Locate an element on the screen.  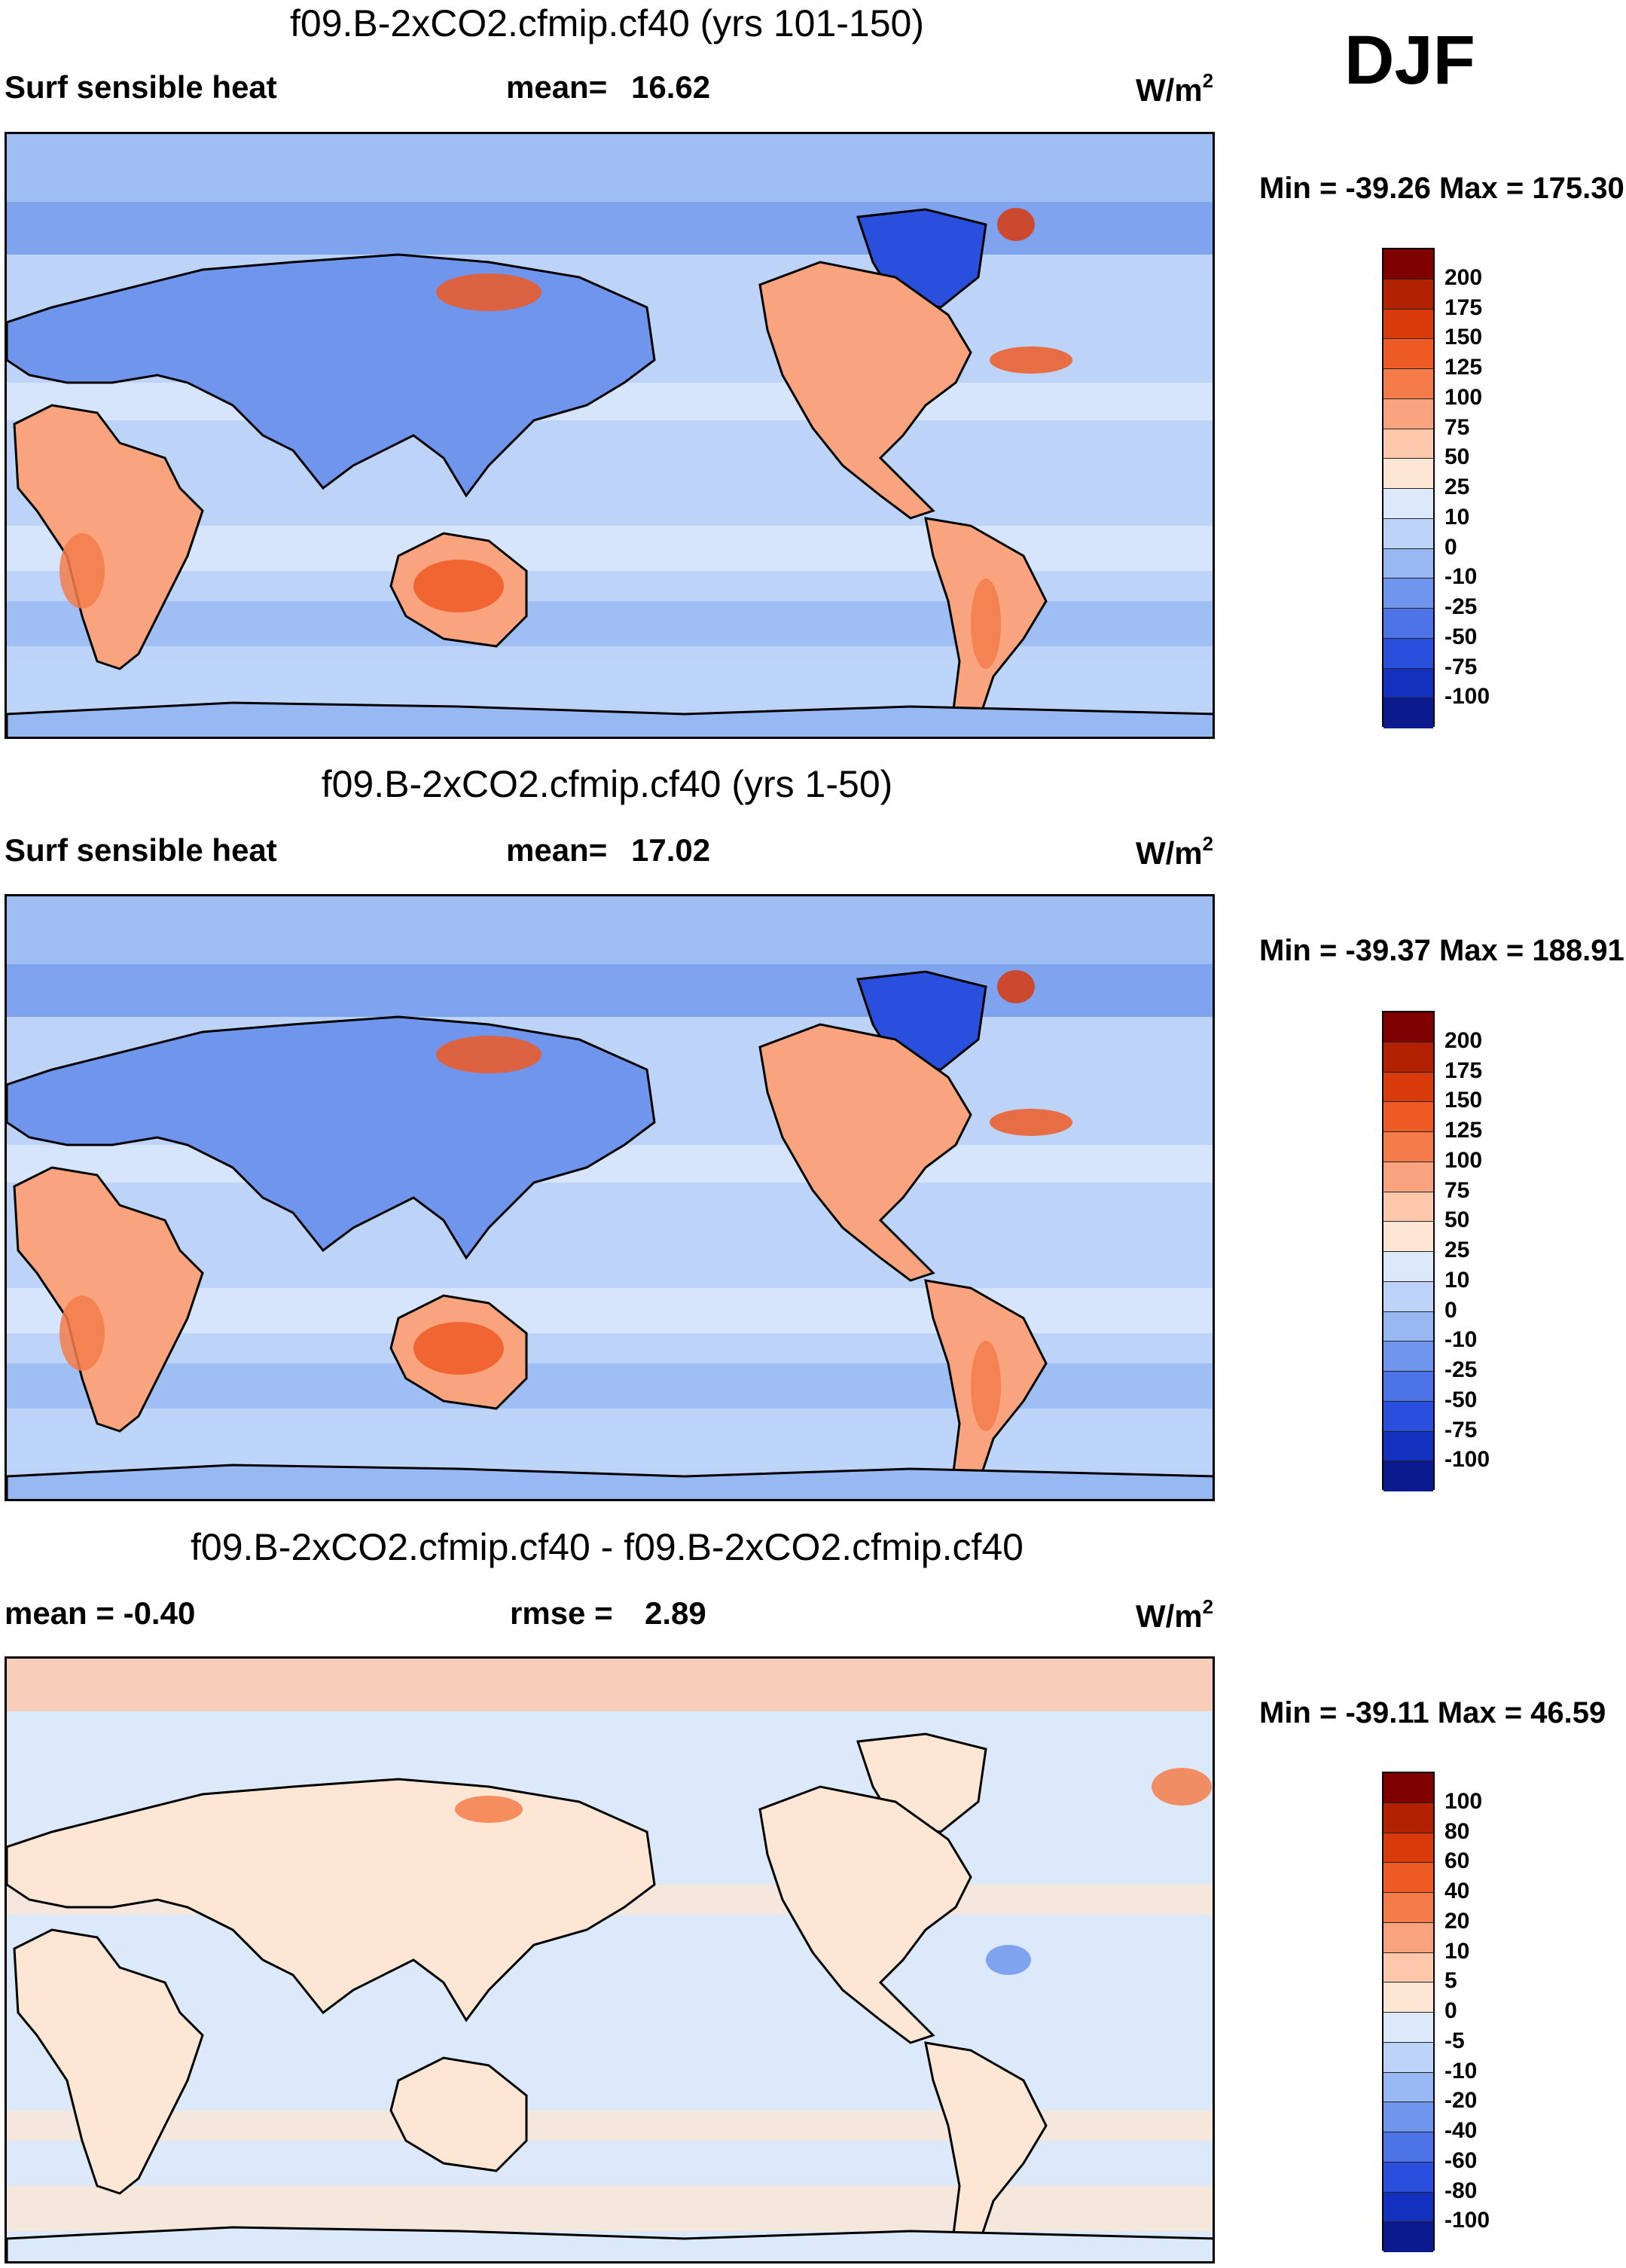
panel1-minmax: Min = -39.26 Max = 175.30 is located at coordinates (1441, 188).